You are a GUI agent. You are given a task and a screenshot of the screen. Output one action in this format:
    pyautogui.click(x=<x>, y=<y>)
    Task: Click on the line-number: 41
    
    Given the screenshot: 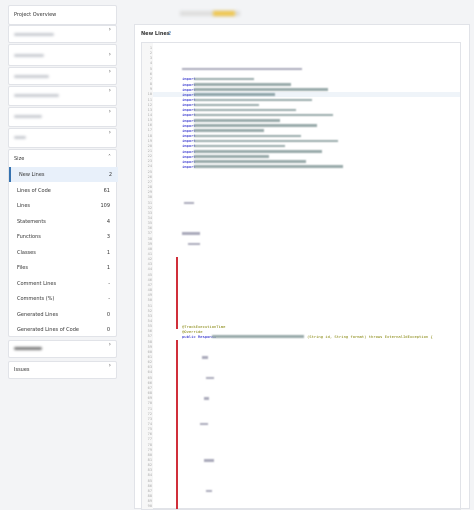 What is the action you would take?
    pyautogui.click(x=149, y=254)
    